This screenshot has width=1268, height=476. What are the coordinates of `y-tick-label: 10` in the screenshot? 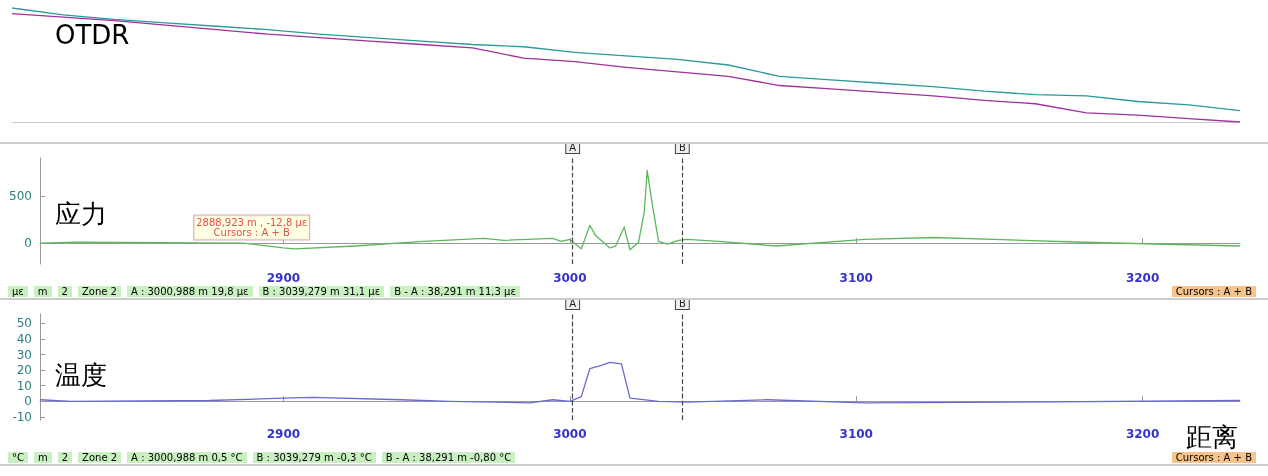 It's located at (24, 385).